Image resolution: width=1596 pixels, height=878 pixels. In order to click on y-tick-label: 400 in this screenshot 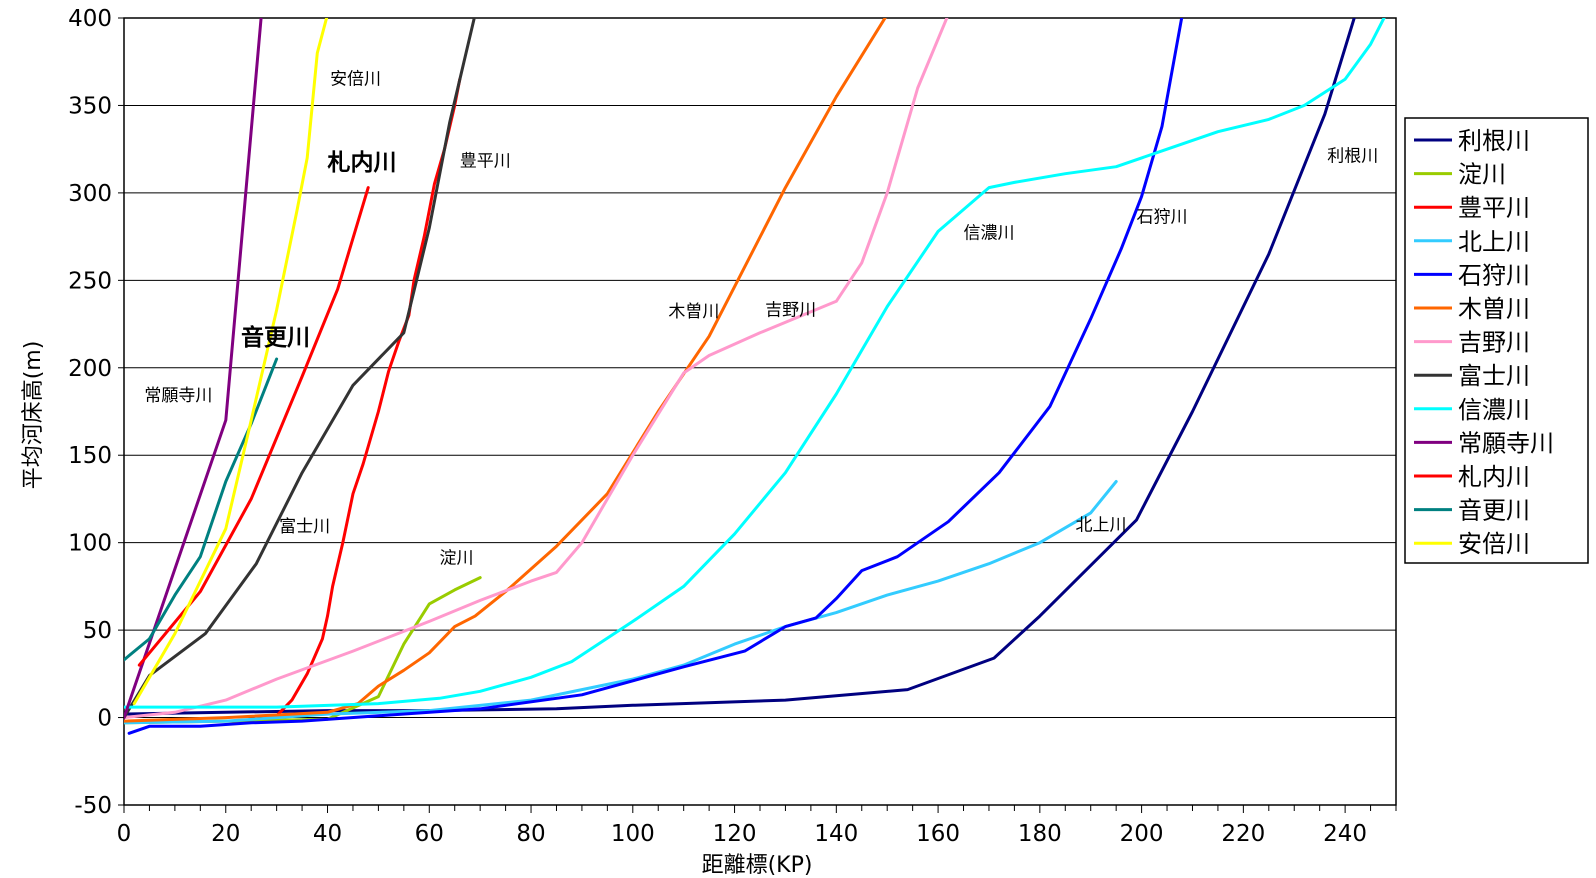, I will do `click(90, 19)`.